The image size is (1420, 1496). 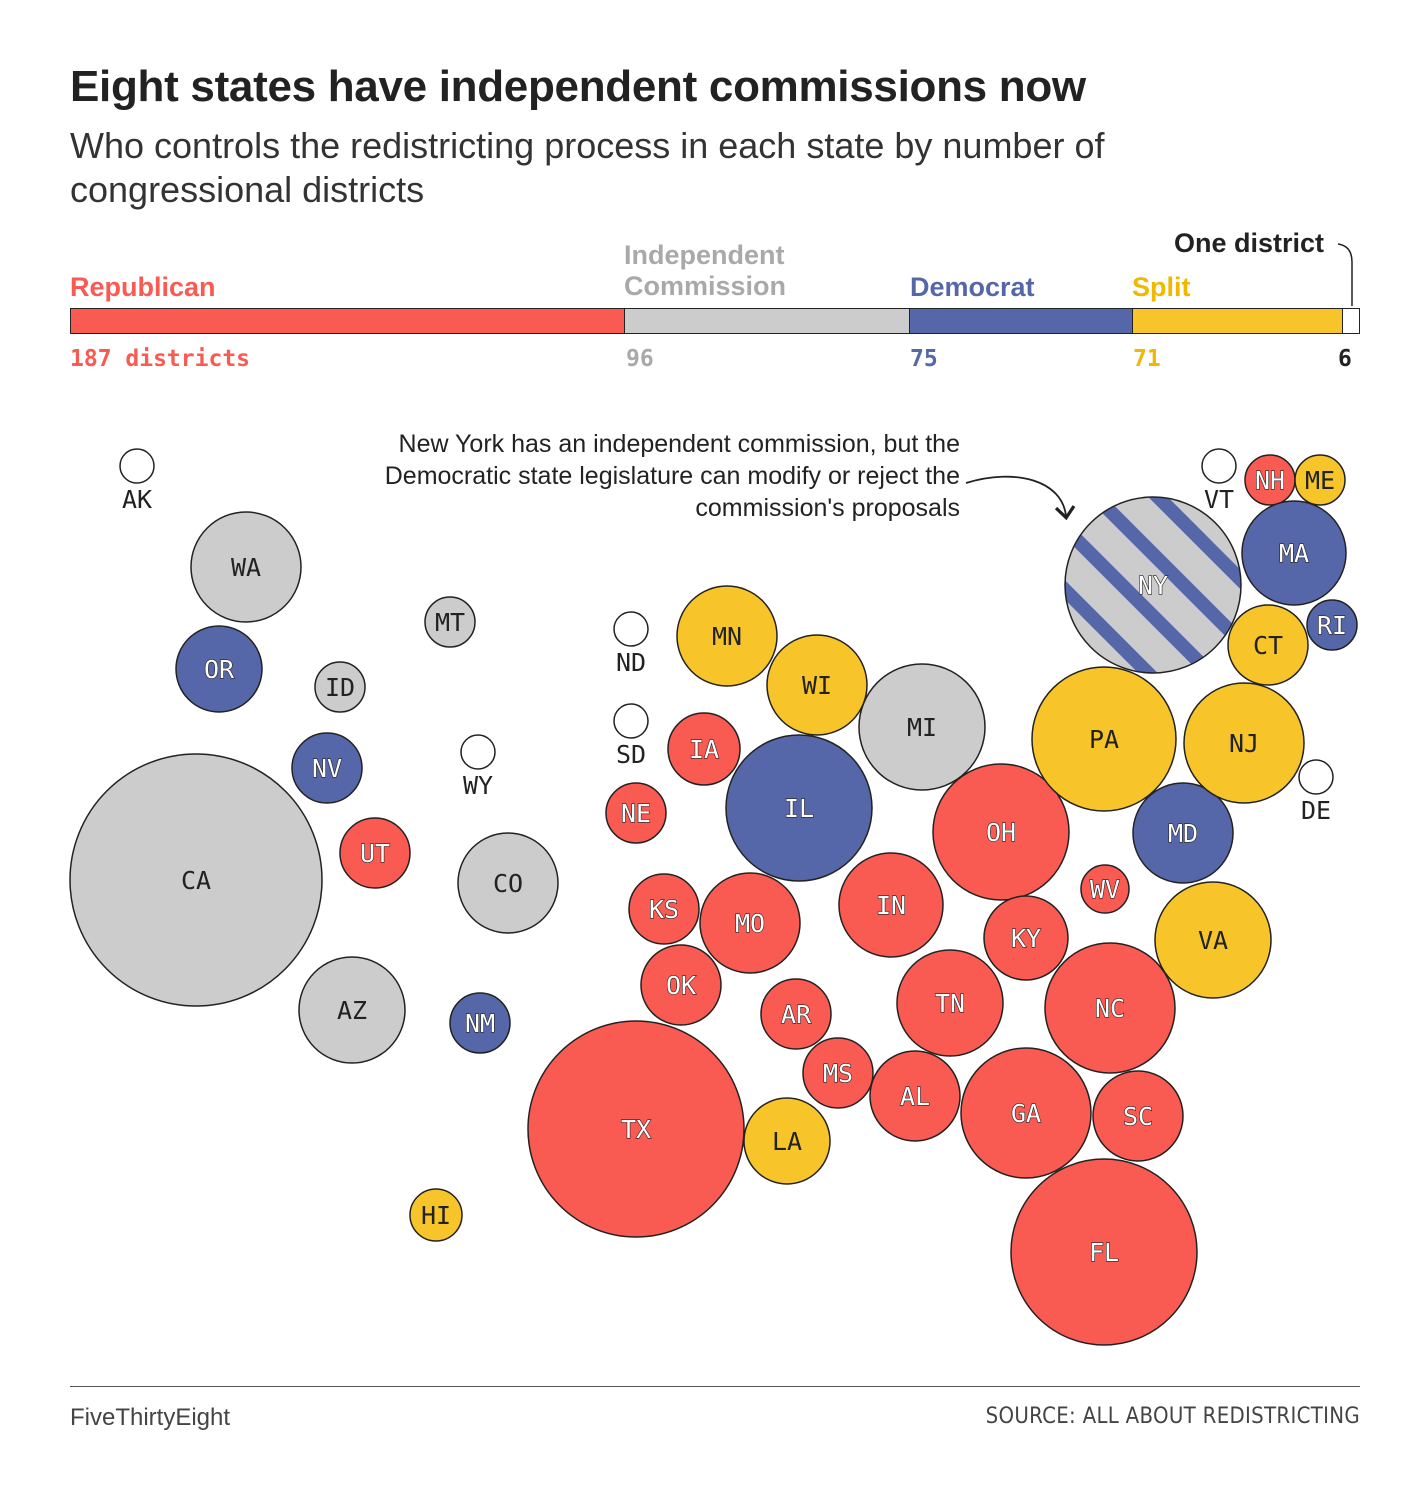 I want to click on one-district-leader-line, so click(x=1345, y=274).